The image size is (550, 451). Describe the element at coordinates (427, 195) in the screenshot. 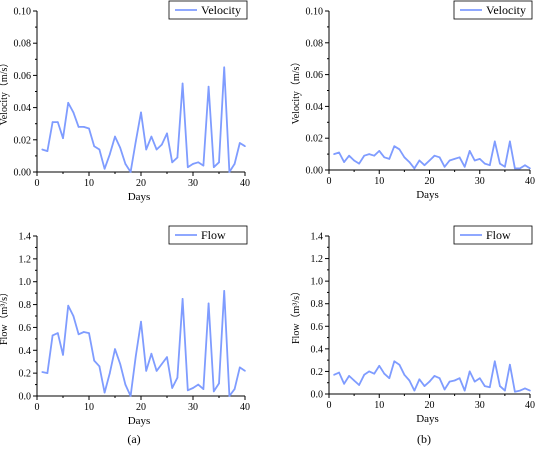

I see `x-axis-label: Days` at that location.